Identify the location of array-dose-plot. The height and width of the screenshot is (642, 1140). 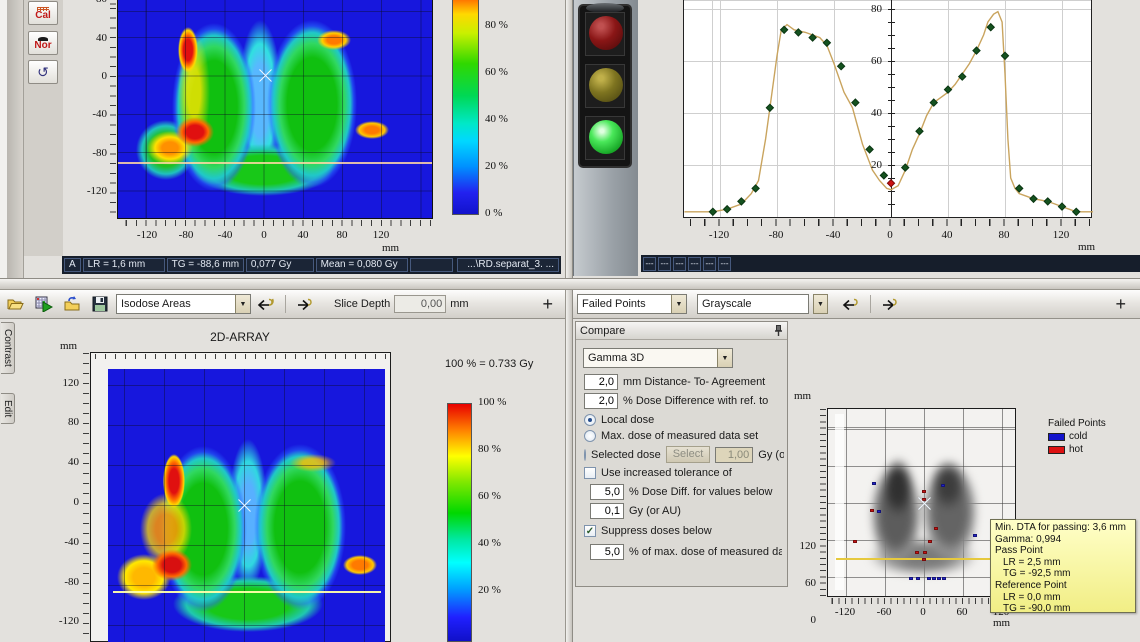
(240, 497).